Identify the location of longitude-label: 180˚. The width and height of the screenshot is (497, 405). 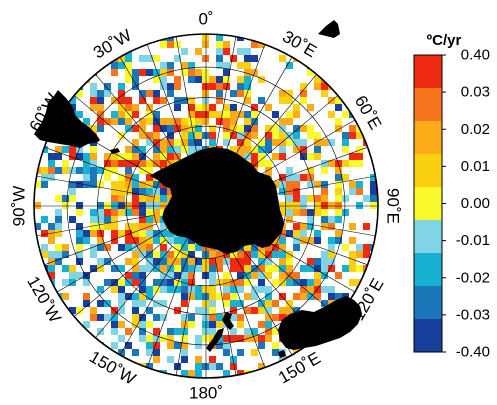
(206, 393).